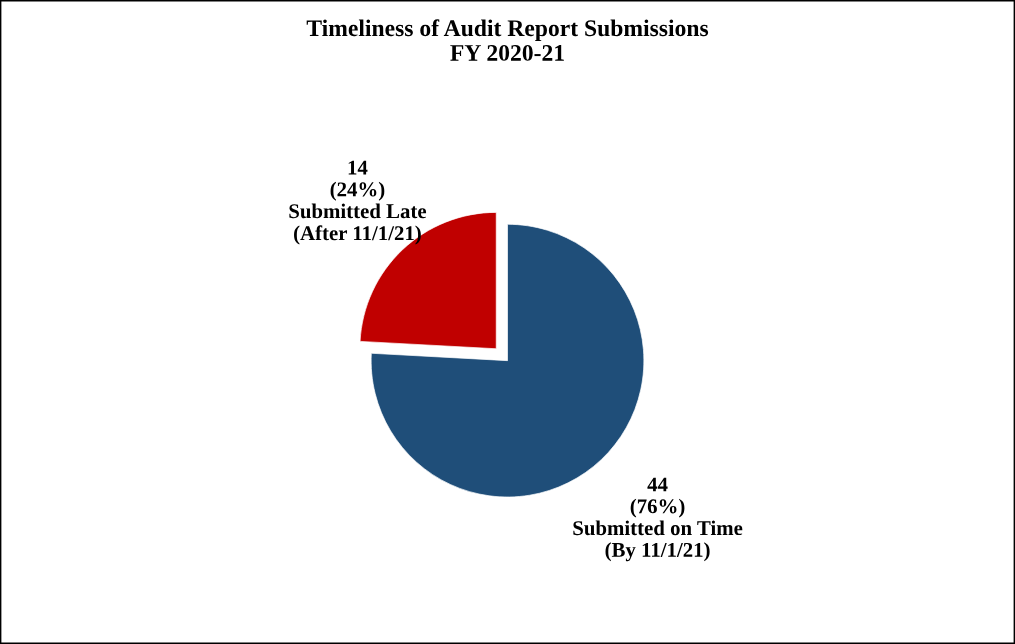 Image resolution: width=1015 pixels, height=644 pixels. Describe the element at coordinates (658, 541) in the screenshot. I see `slice-label: Submitted on Time (By 11/1/21)` at that location.